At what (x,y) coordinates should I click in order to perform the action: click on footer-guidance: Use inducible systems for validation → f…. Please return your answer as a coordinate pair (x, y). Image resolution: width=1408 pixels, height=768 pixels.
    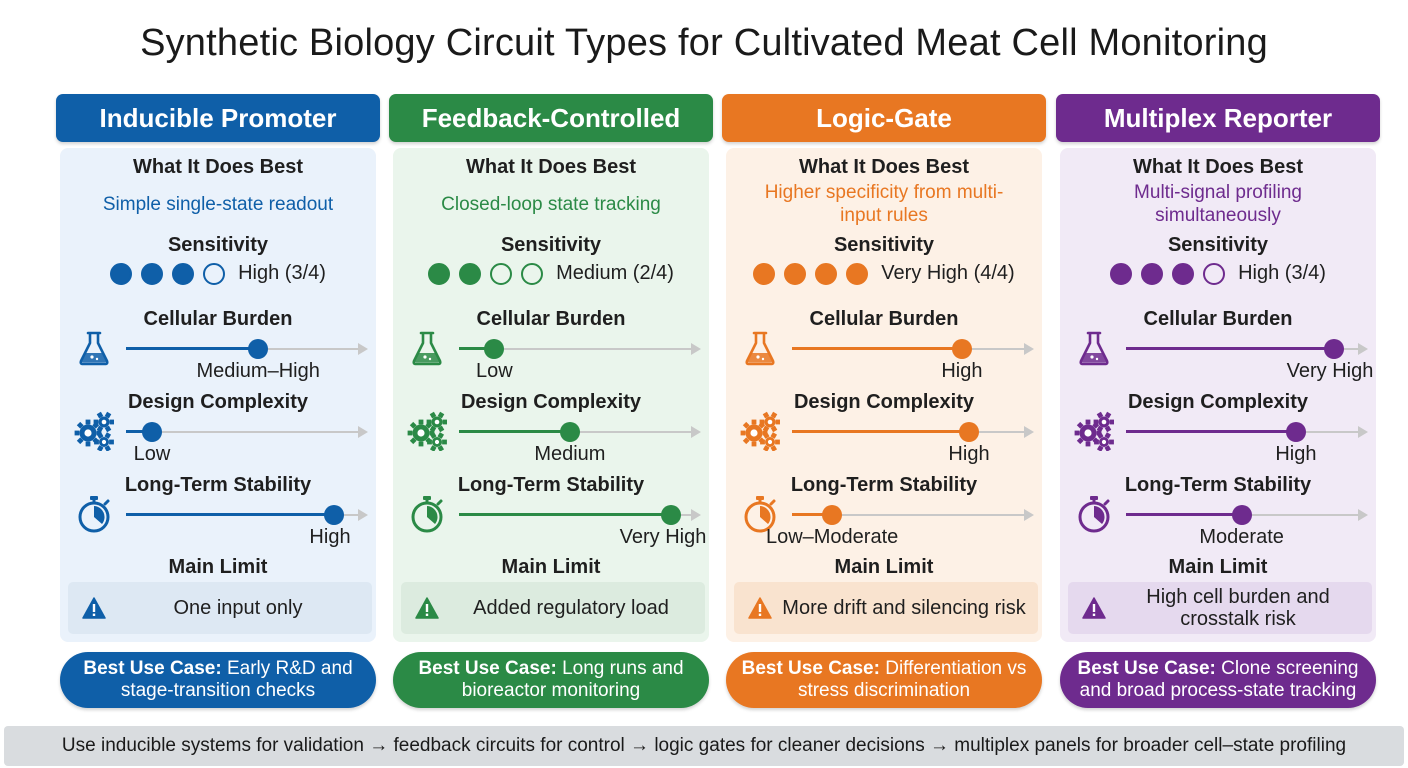
    Looking at the image, I should click on (704, 746).